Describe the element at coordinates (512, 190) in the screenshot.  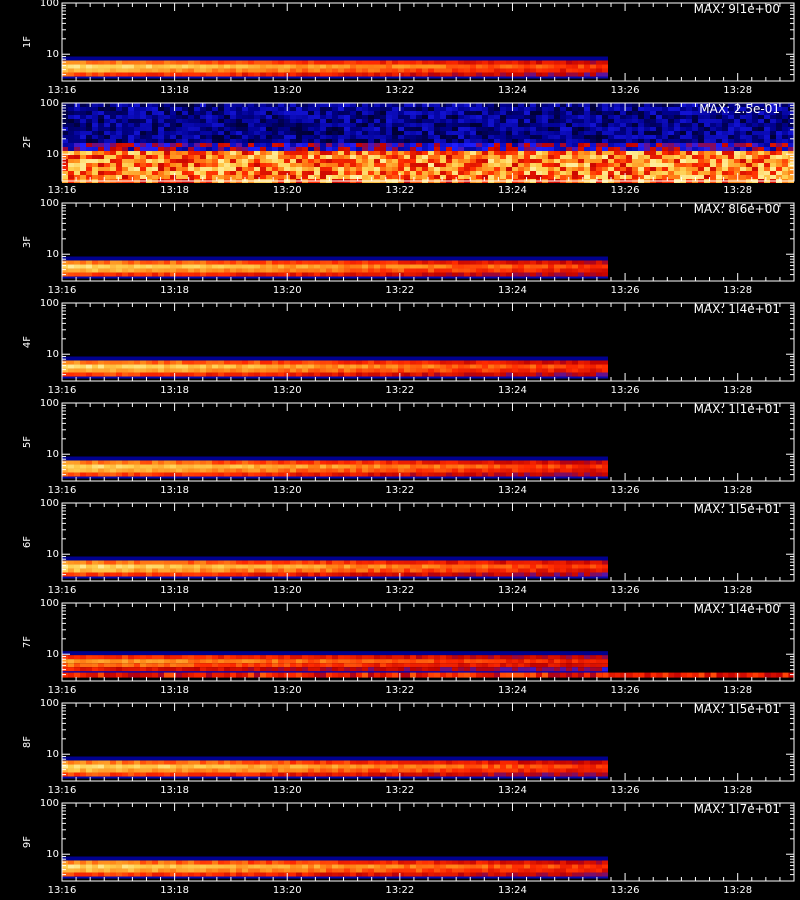
I see `x-tick-label: 13:24` at that location.